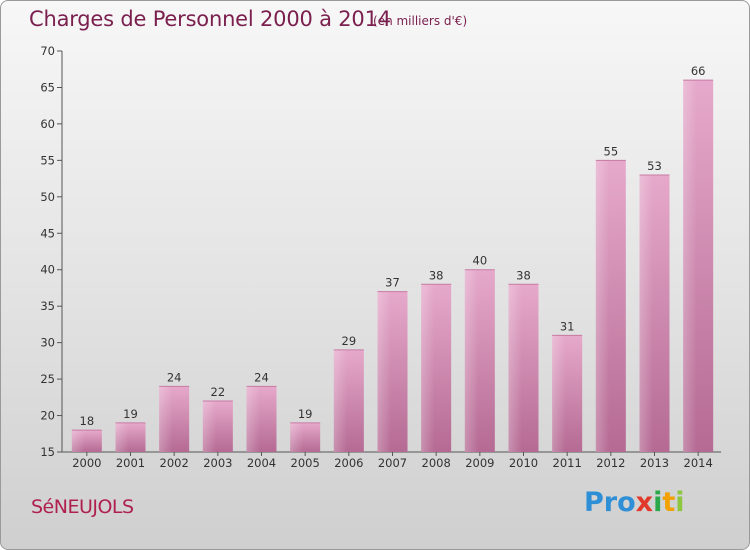  I want to click on value-label: 66, so click(698, 71).